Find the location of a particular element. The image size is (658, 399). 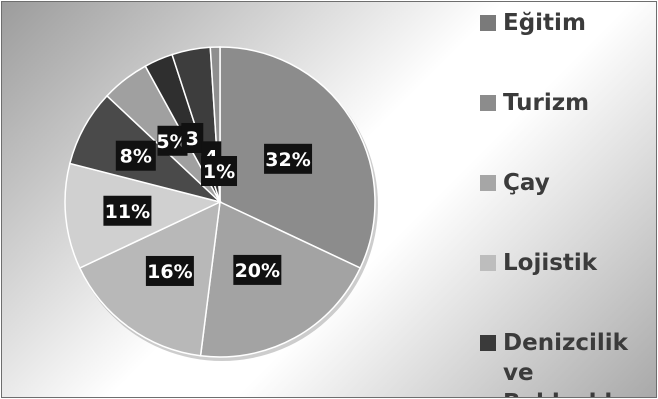

legend-label: Çay is located at coordinates (526, 183).